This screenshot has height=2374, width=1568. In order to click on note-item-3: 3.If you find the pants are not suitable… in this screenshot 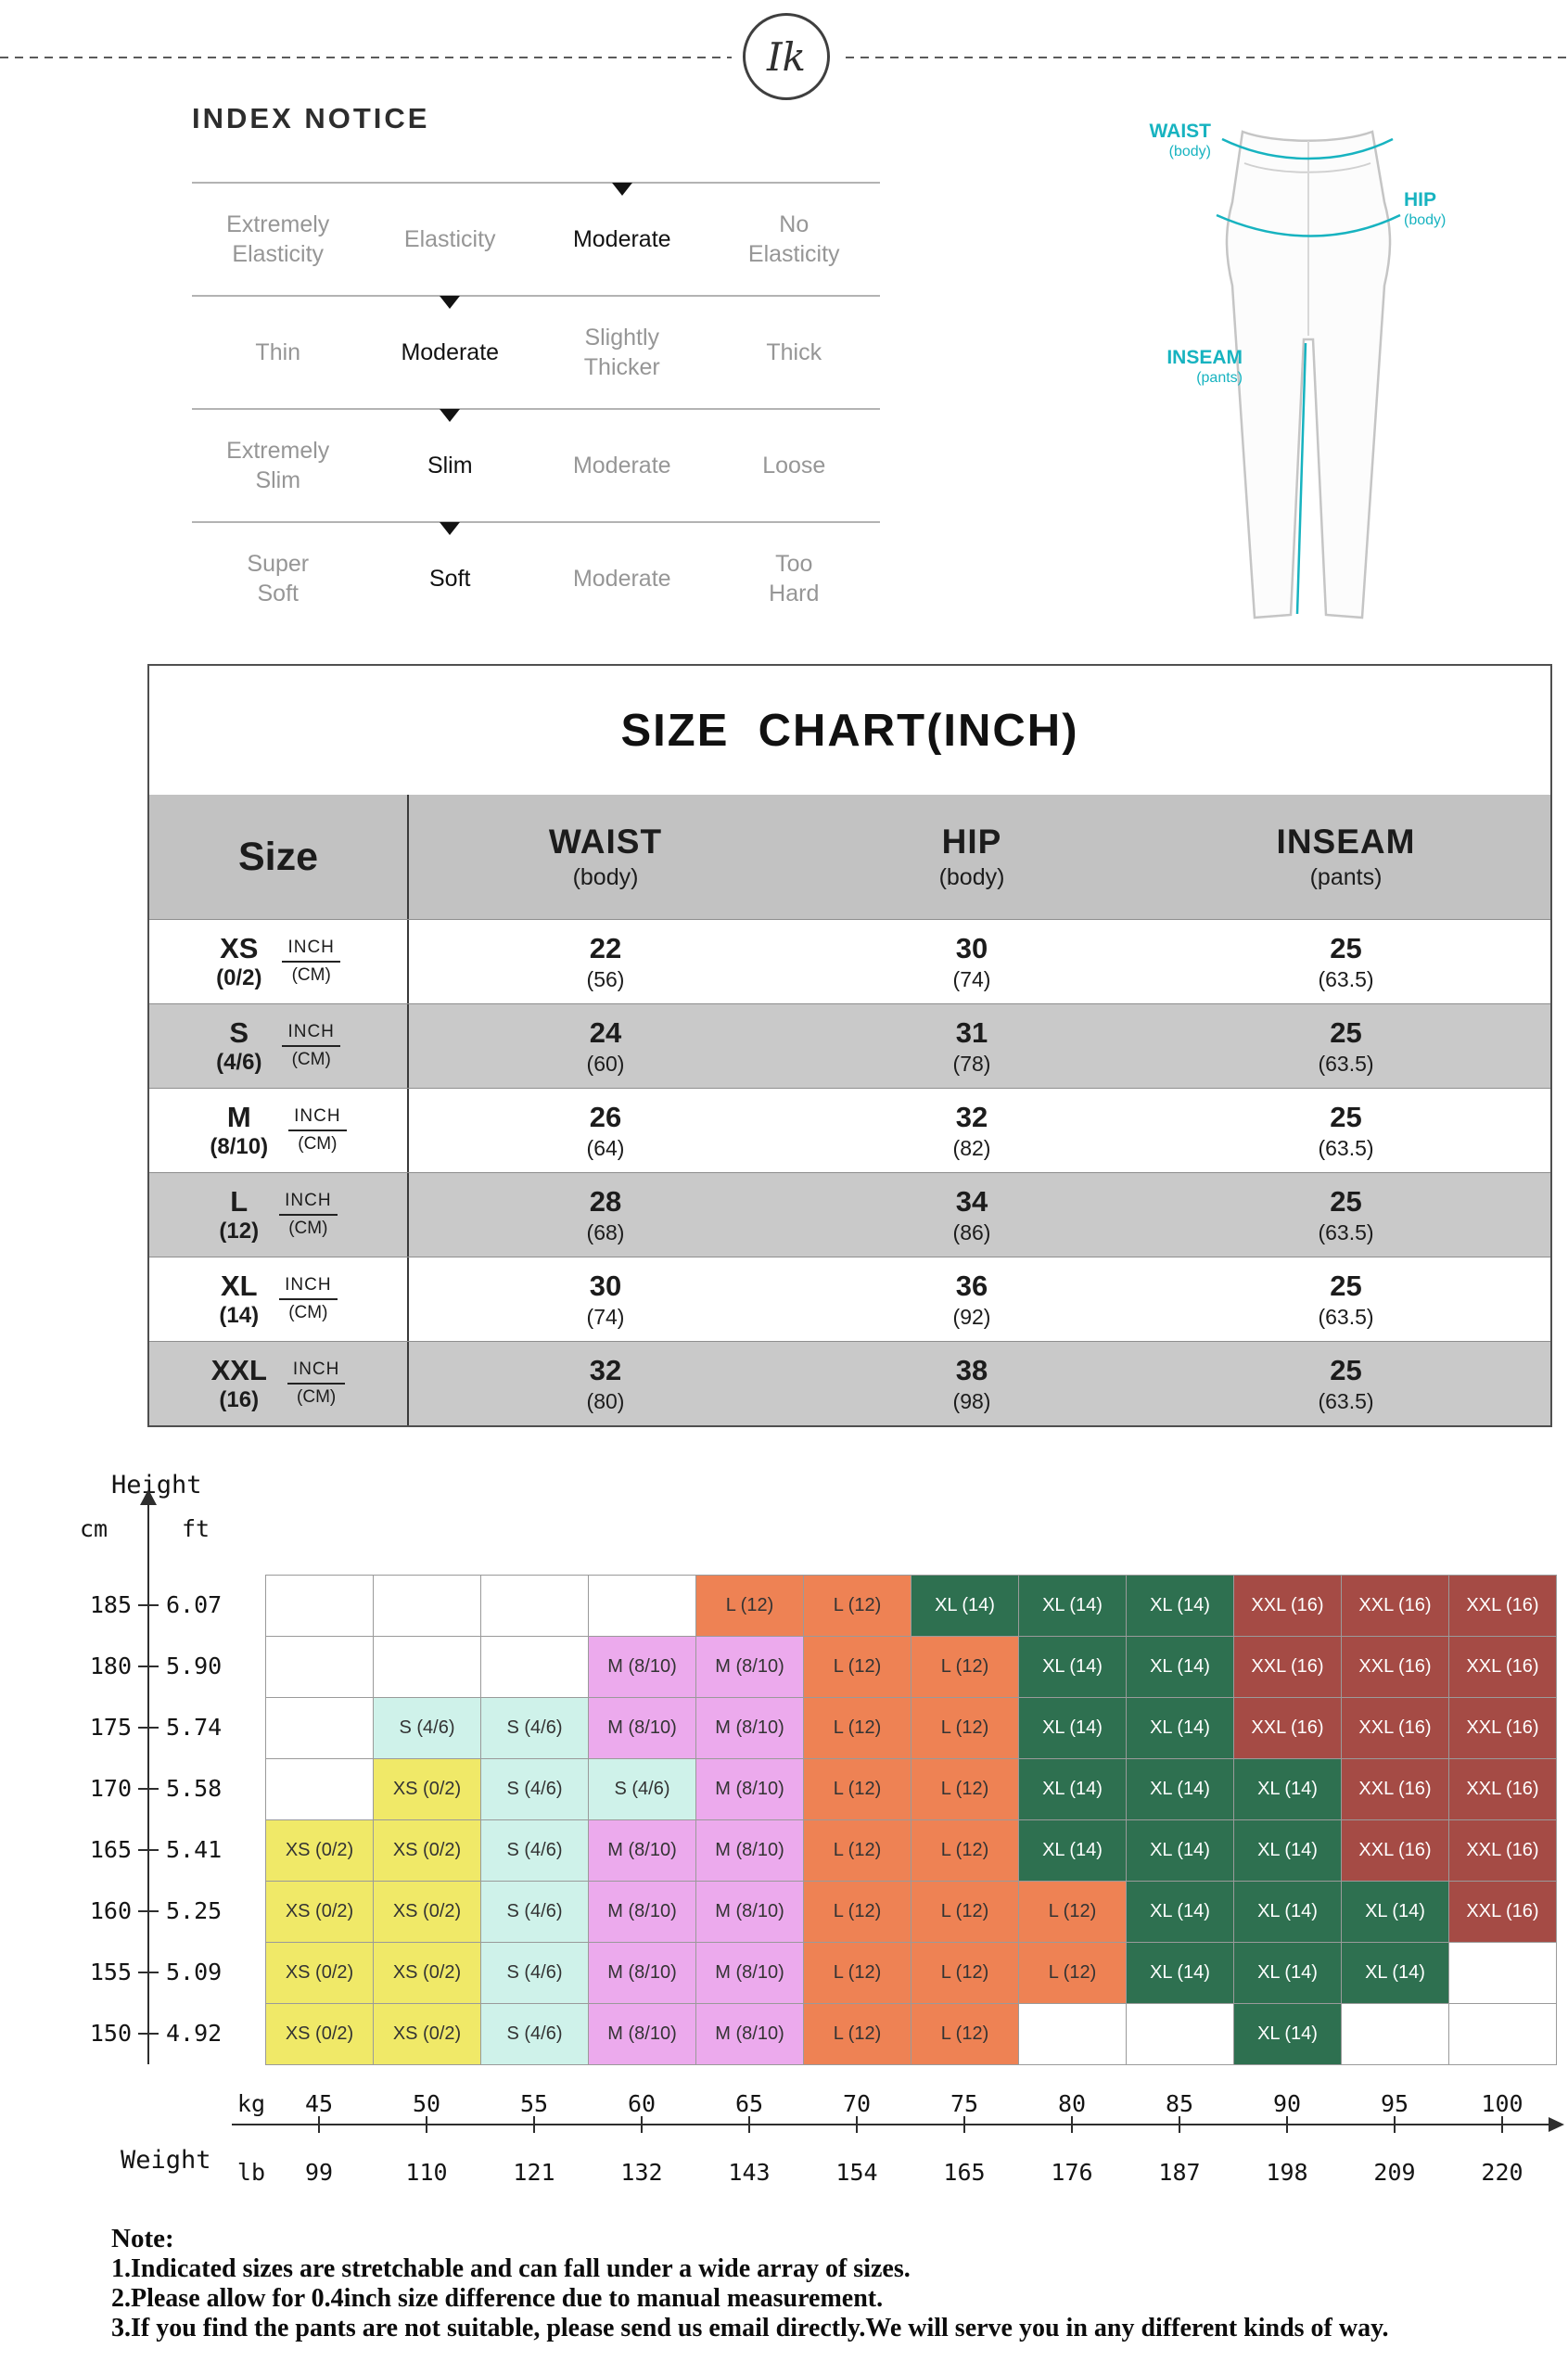, I will do `click(750, 2327)`.